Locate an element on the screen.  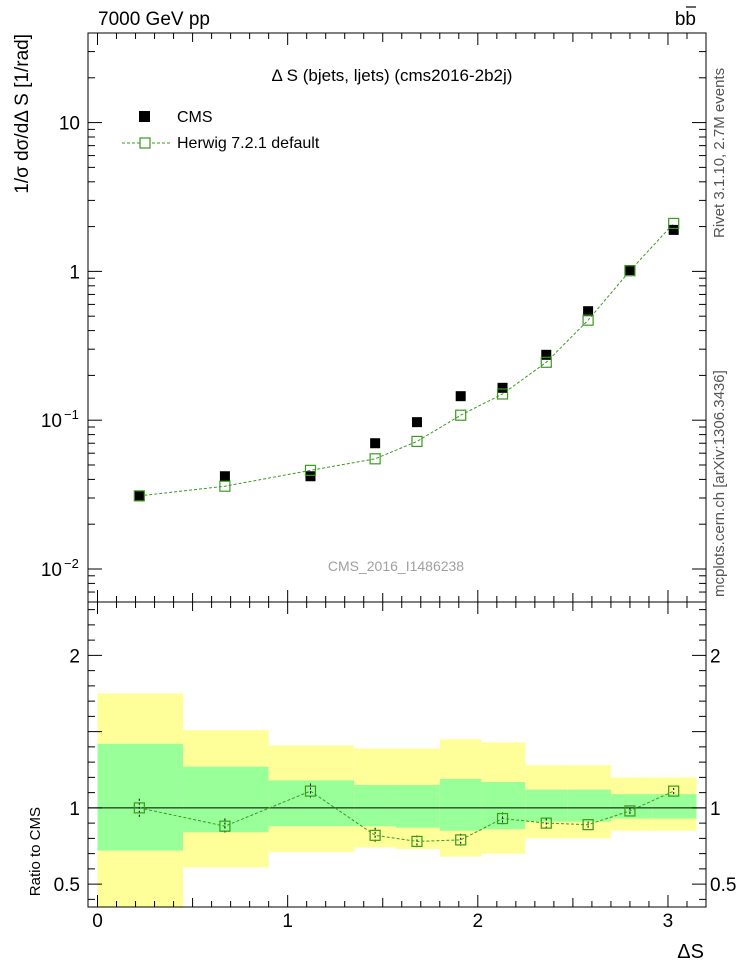
legend-herwig-label: Herwig 7.2.1 default is located at coordinates (248, 143).